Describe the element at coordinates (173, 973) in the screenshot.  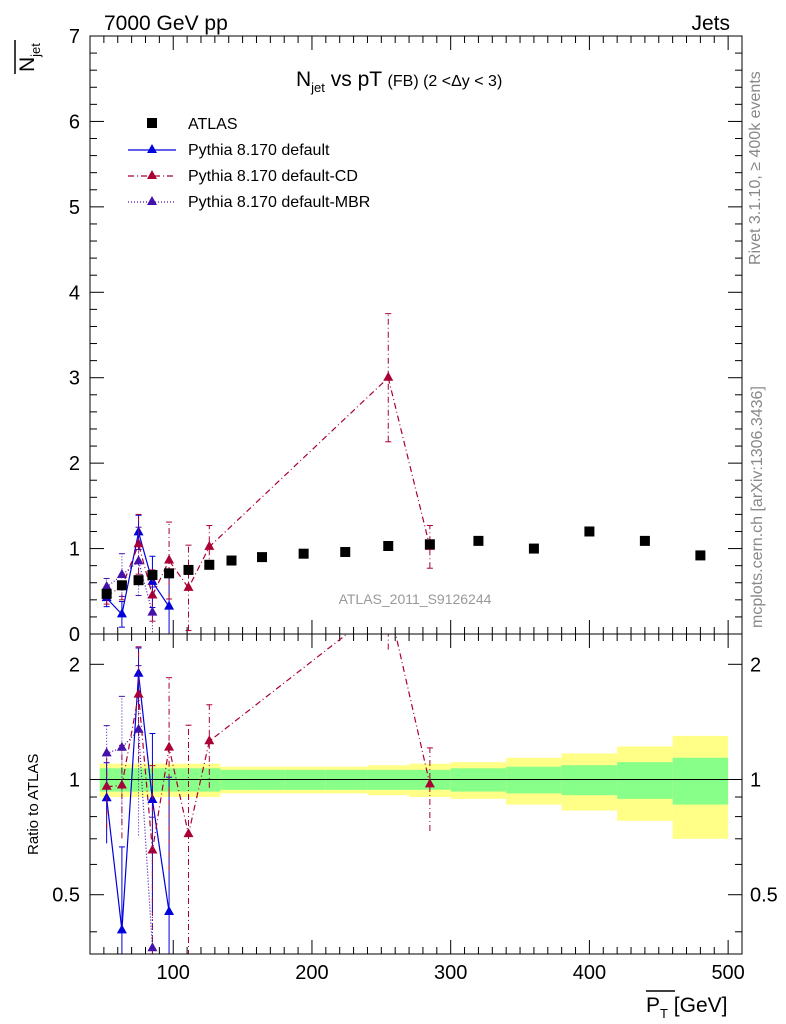
I see `x-tick-label: 100` at that location.